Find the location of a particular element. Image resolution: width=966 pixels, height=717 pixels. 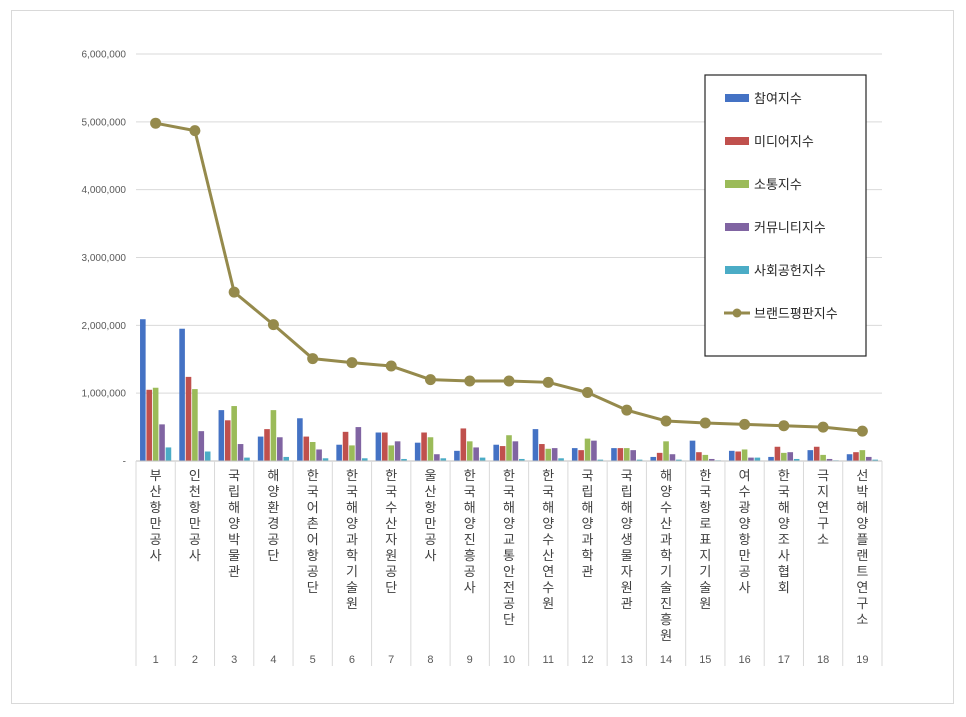

legend-label: 참여지수 is located at coordinates (778, 99).